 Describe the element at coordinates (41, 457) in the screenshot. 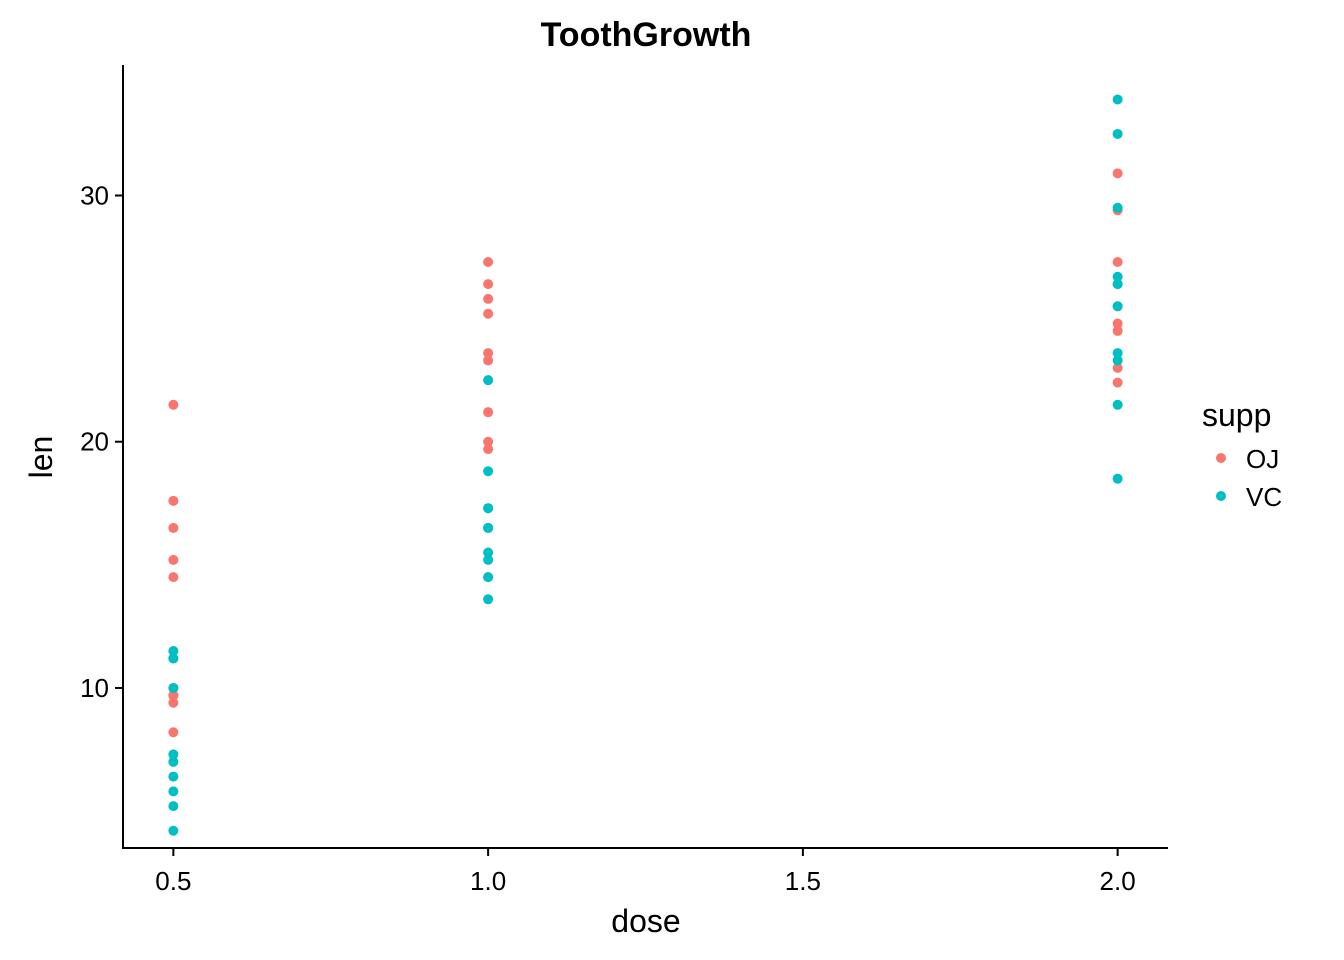

I see `y-axis-title: len` at that location.